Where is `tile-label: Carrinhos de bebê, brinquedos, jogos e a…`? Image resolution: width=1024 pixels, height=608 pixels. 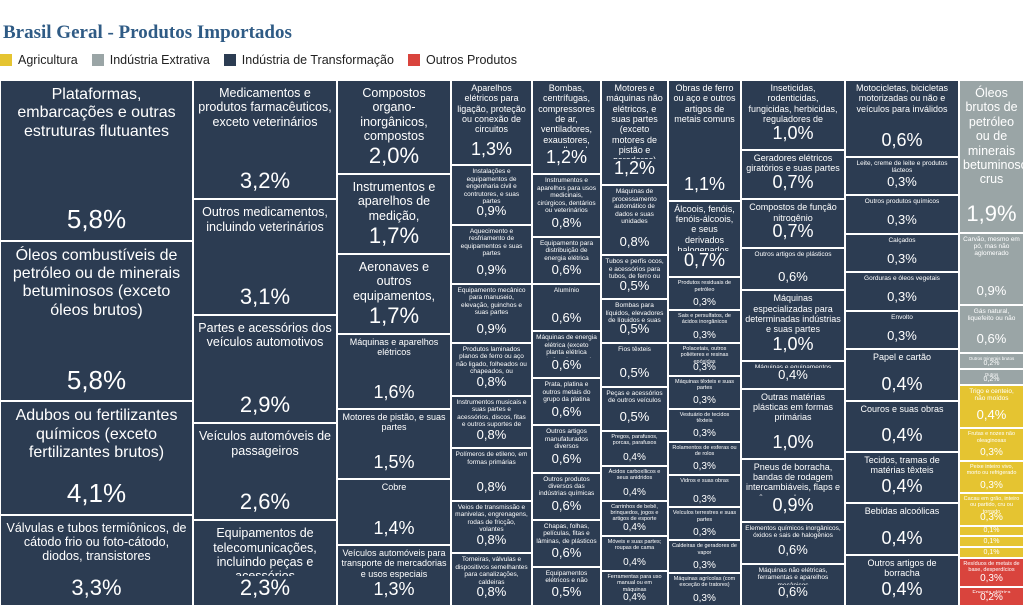
tile-label: Carrinhos de bebê, brinquedos, jogos e a… is located at coordinates (634, 513).